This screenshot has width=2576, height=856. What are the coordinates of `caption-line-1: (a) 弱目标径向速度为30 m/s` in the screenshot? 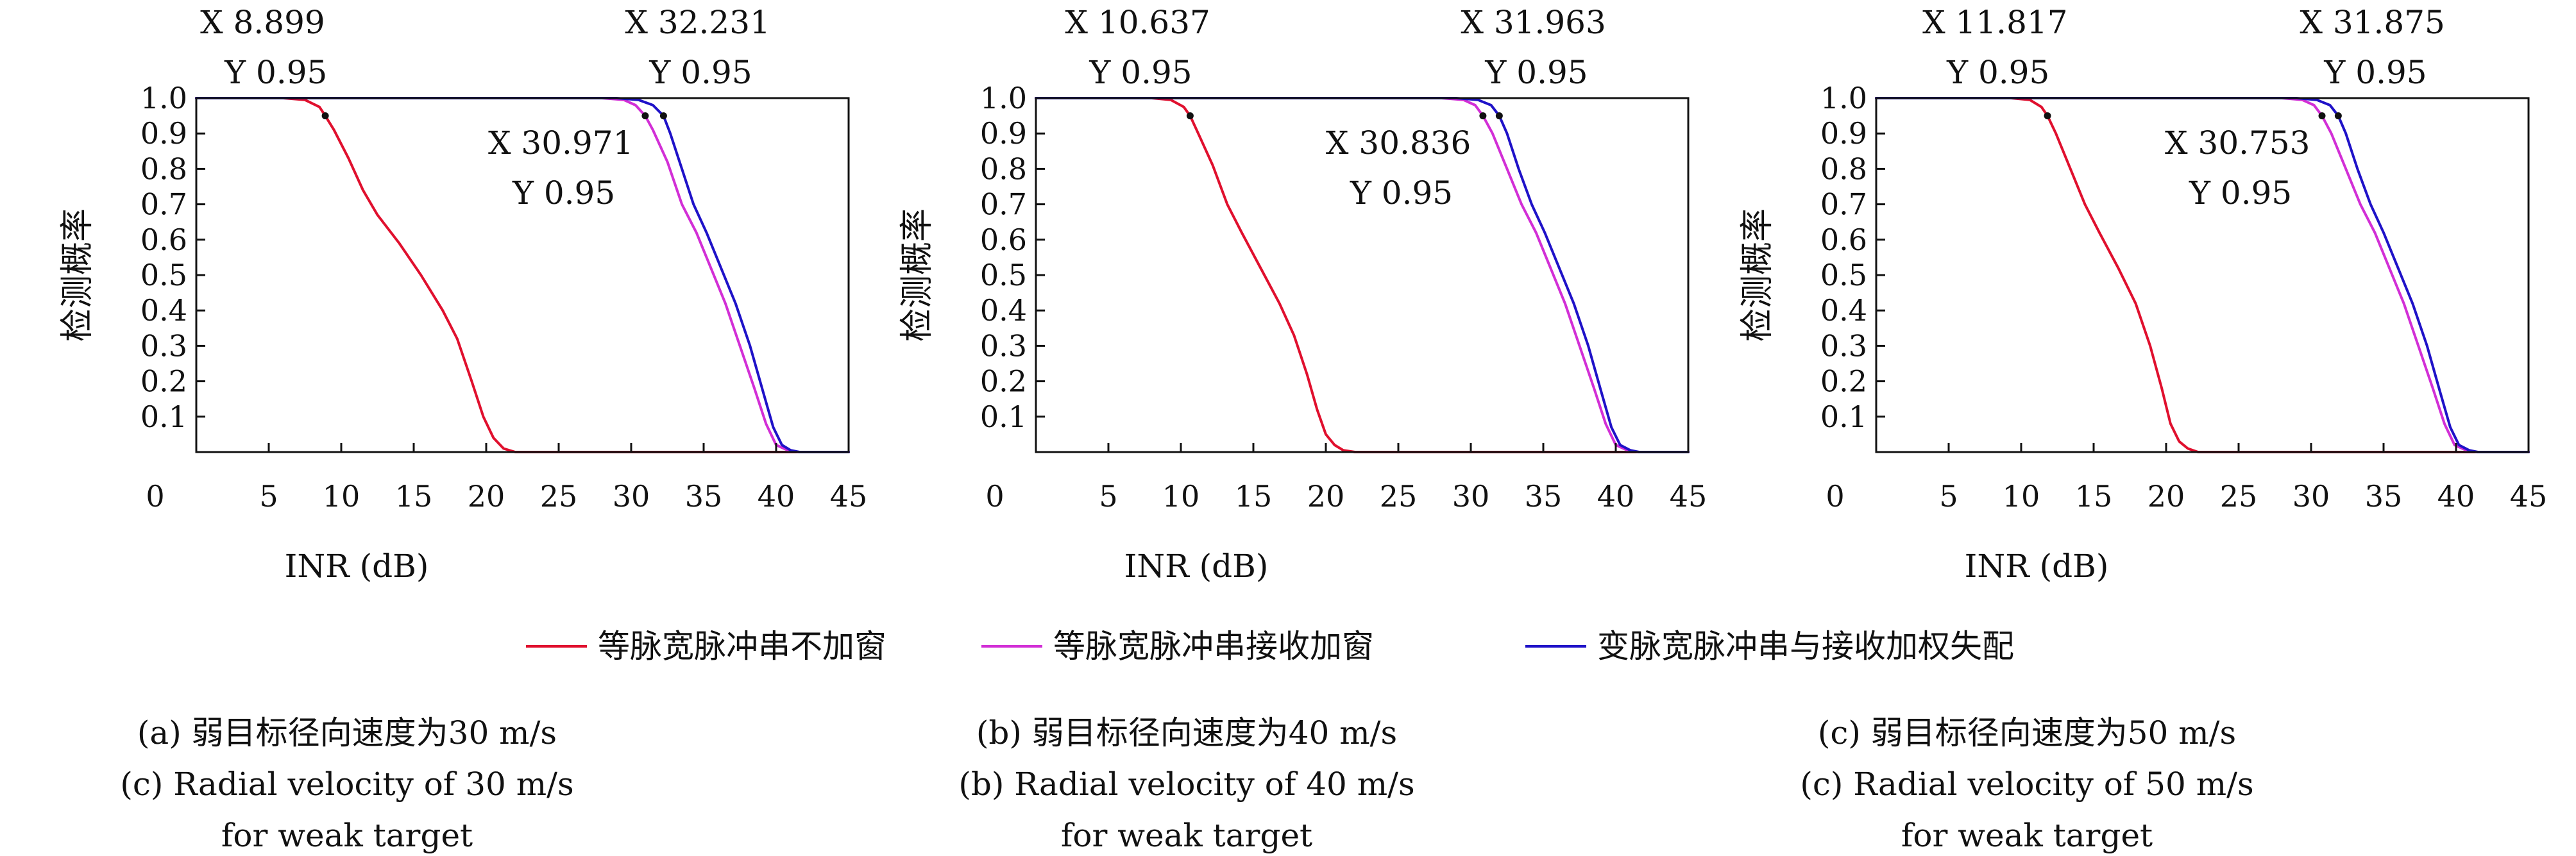 It's located at (347, 732).